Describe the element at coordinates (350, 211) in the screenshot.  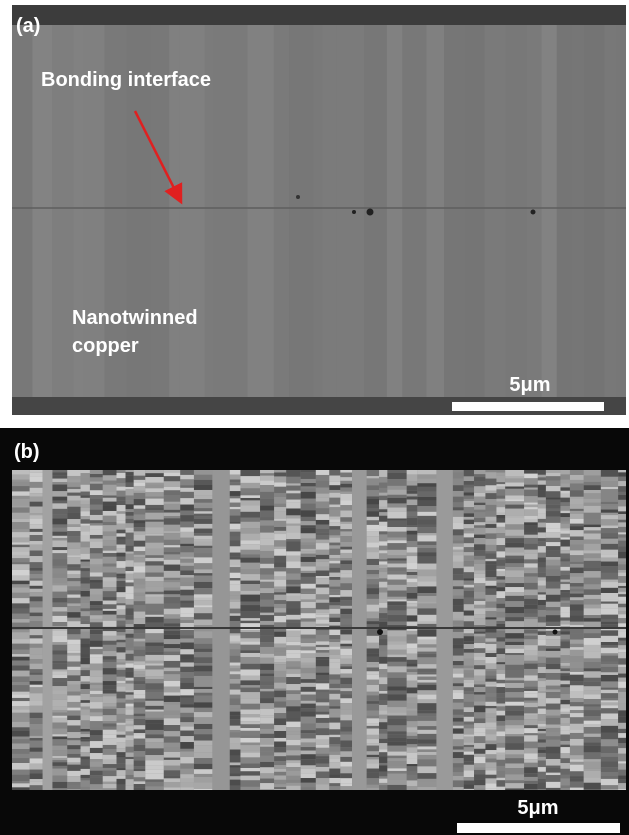
I see `grain` at that location.